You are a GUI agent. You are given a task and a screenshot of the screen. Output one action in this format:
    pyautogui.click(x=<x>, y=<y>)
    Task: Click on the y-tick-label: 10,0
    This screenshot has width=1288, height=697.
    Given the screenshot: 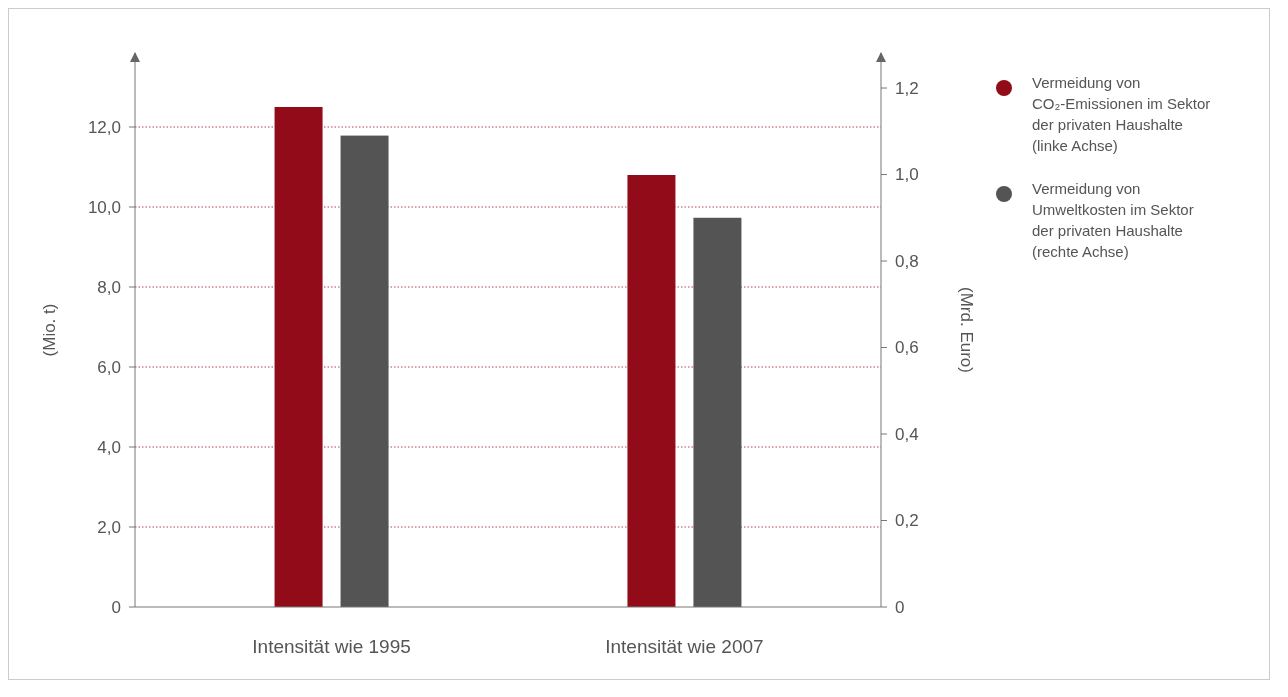 What is the action you would take?
    pyautogui.click(x=104, y=207)
    